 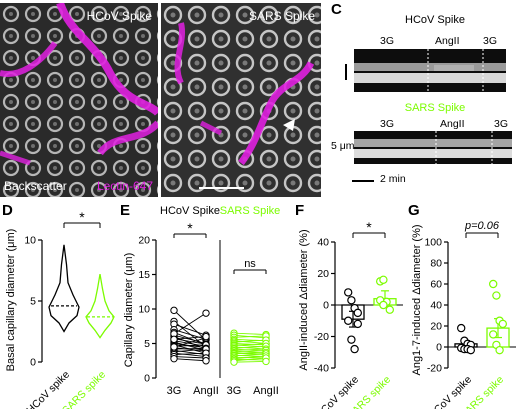 I want to click on y-tick-label: 80, so click(x=436, y=264).